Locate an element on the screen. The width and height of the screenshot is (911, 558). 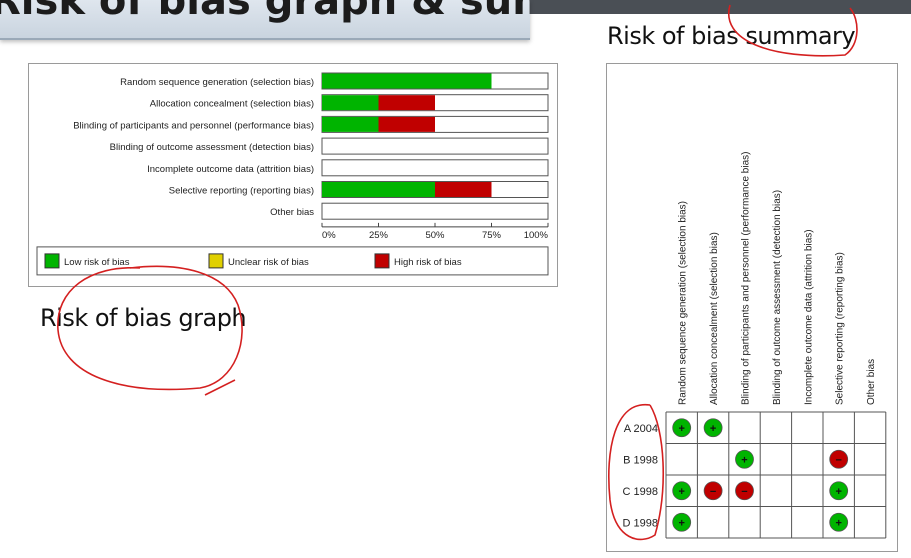
graph-heading: Risk of bias graph is located at coordinates (143, 318).